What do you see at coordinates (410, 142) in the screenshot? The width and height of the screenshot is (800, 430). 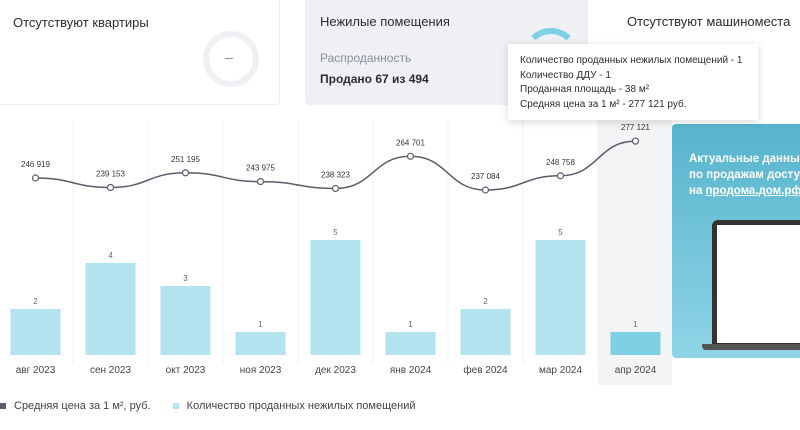 I see `price-label: 264 701` at bounding box center [410, 142].